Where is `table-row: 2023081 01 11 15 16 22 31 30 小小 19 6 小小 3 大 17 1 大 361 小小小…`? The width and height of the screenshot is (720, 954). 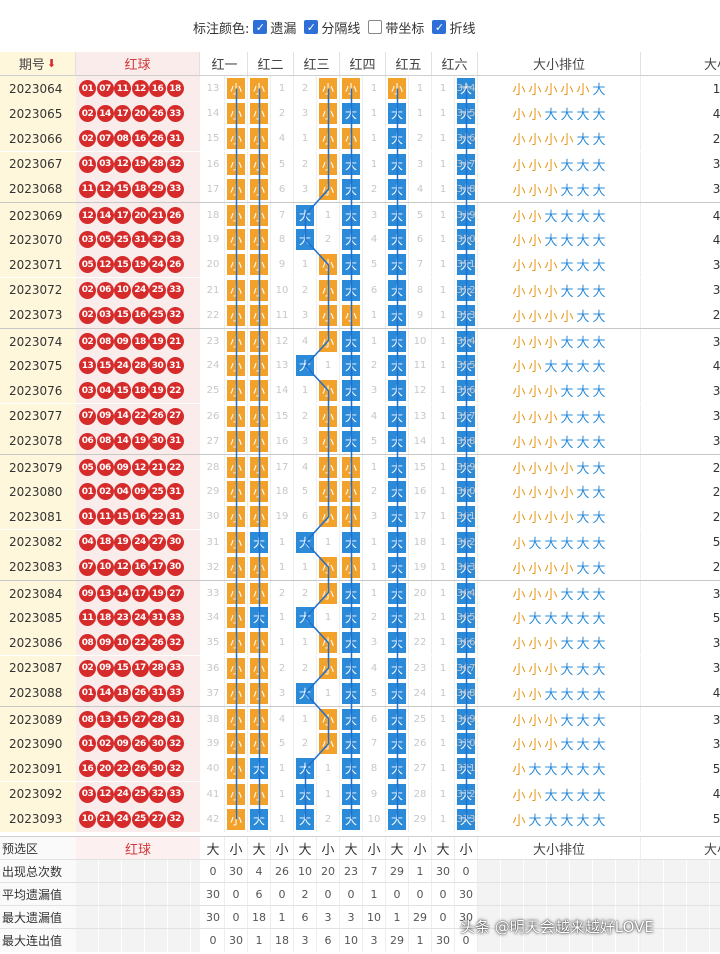 table-row: 2023081 01 11 15 16 22 31 30 小小 19 6 小小 3 大 17 1 大 361 小小小… is located at coordinates (360, 517).